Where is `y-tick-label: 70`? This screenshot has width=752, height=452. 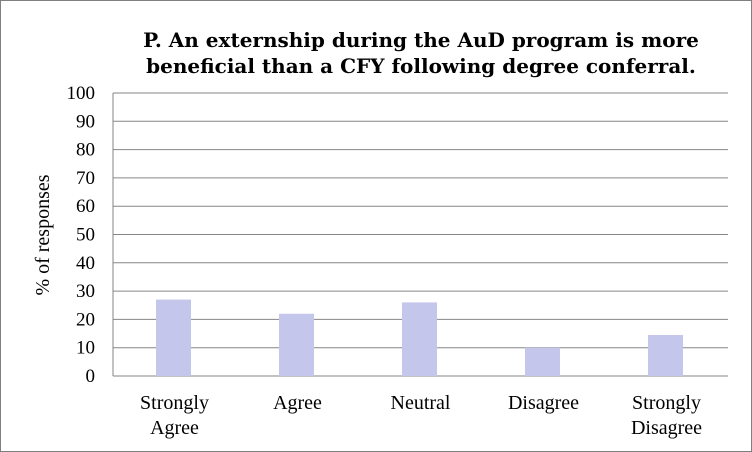
y-tick-label: 70 is located at coordinates (85, 178).